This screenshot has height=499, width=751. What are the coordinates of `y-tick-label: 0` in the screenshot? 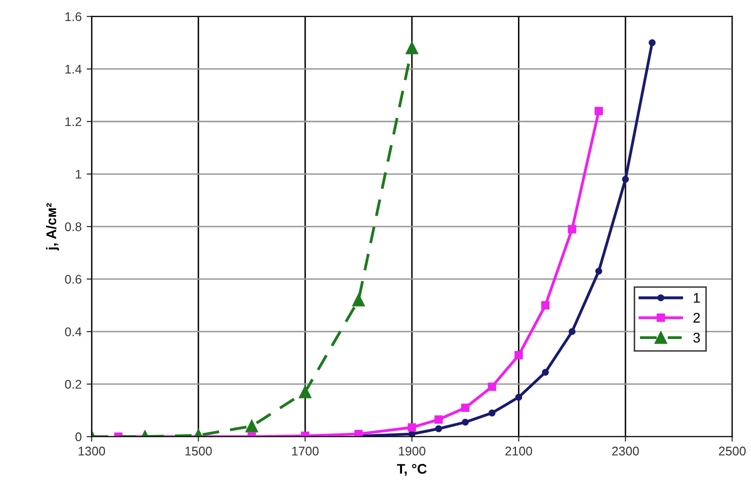 It's located at (78, 437).